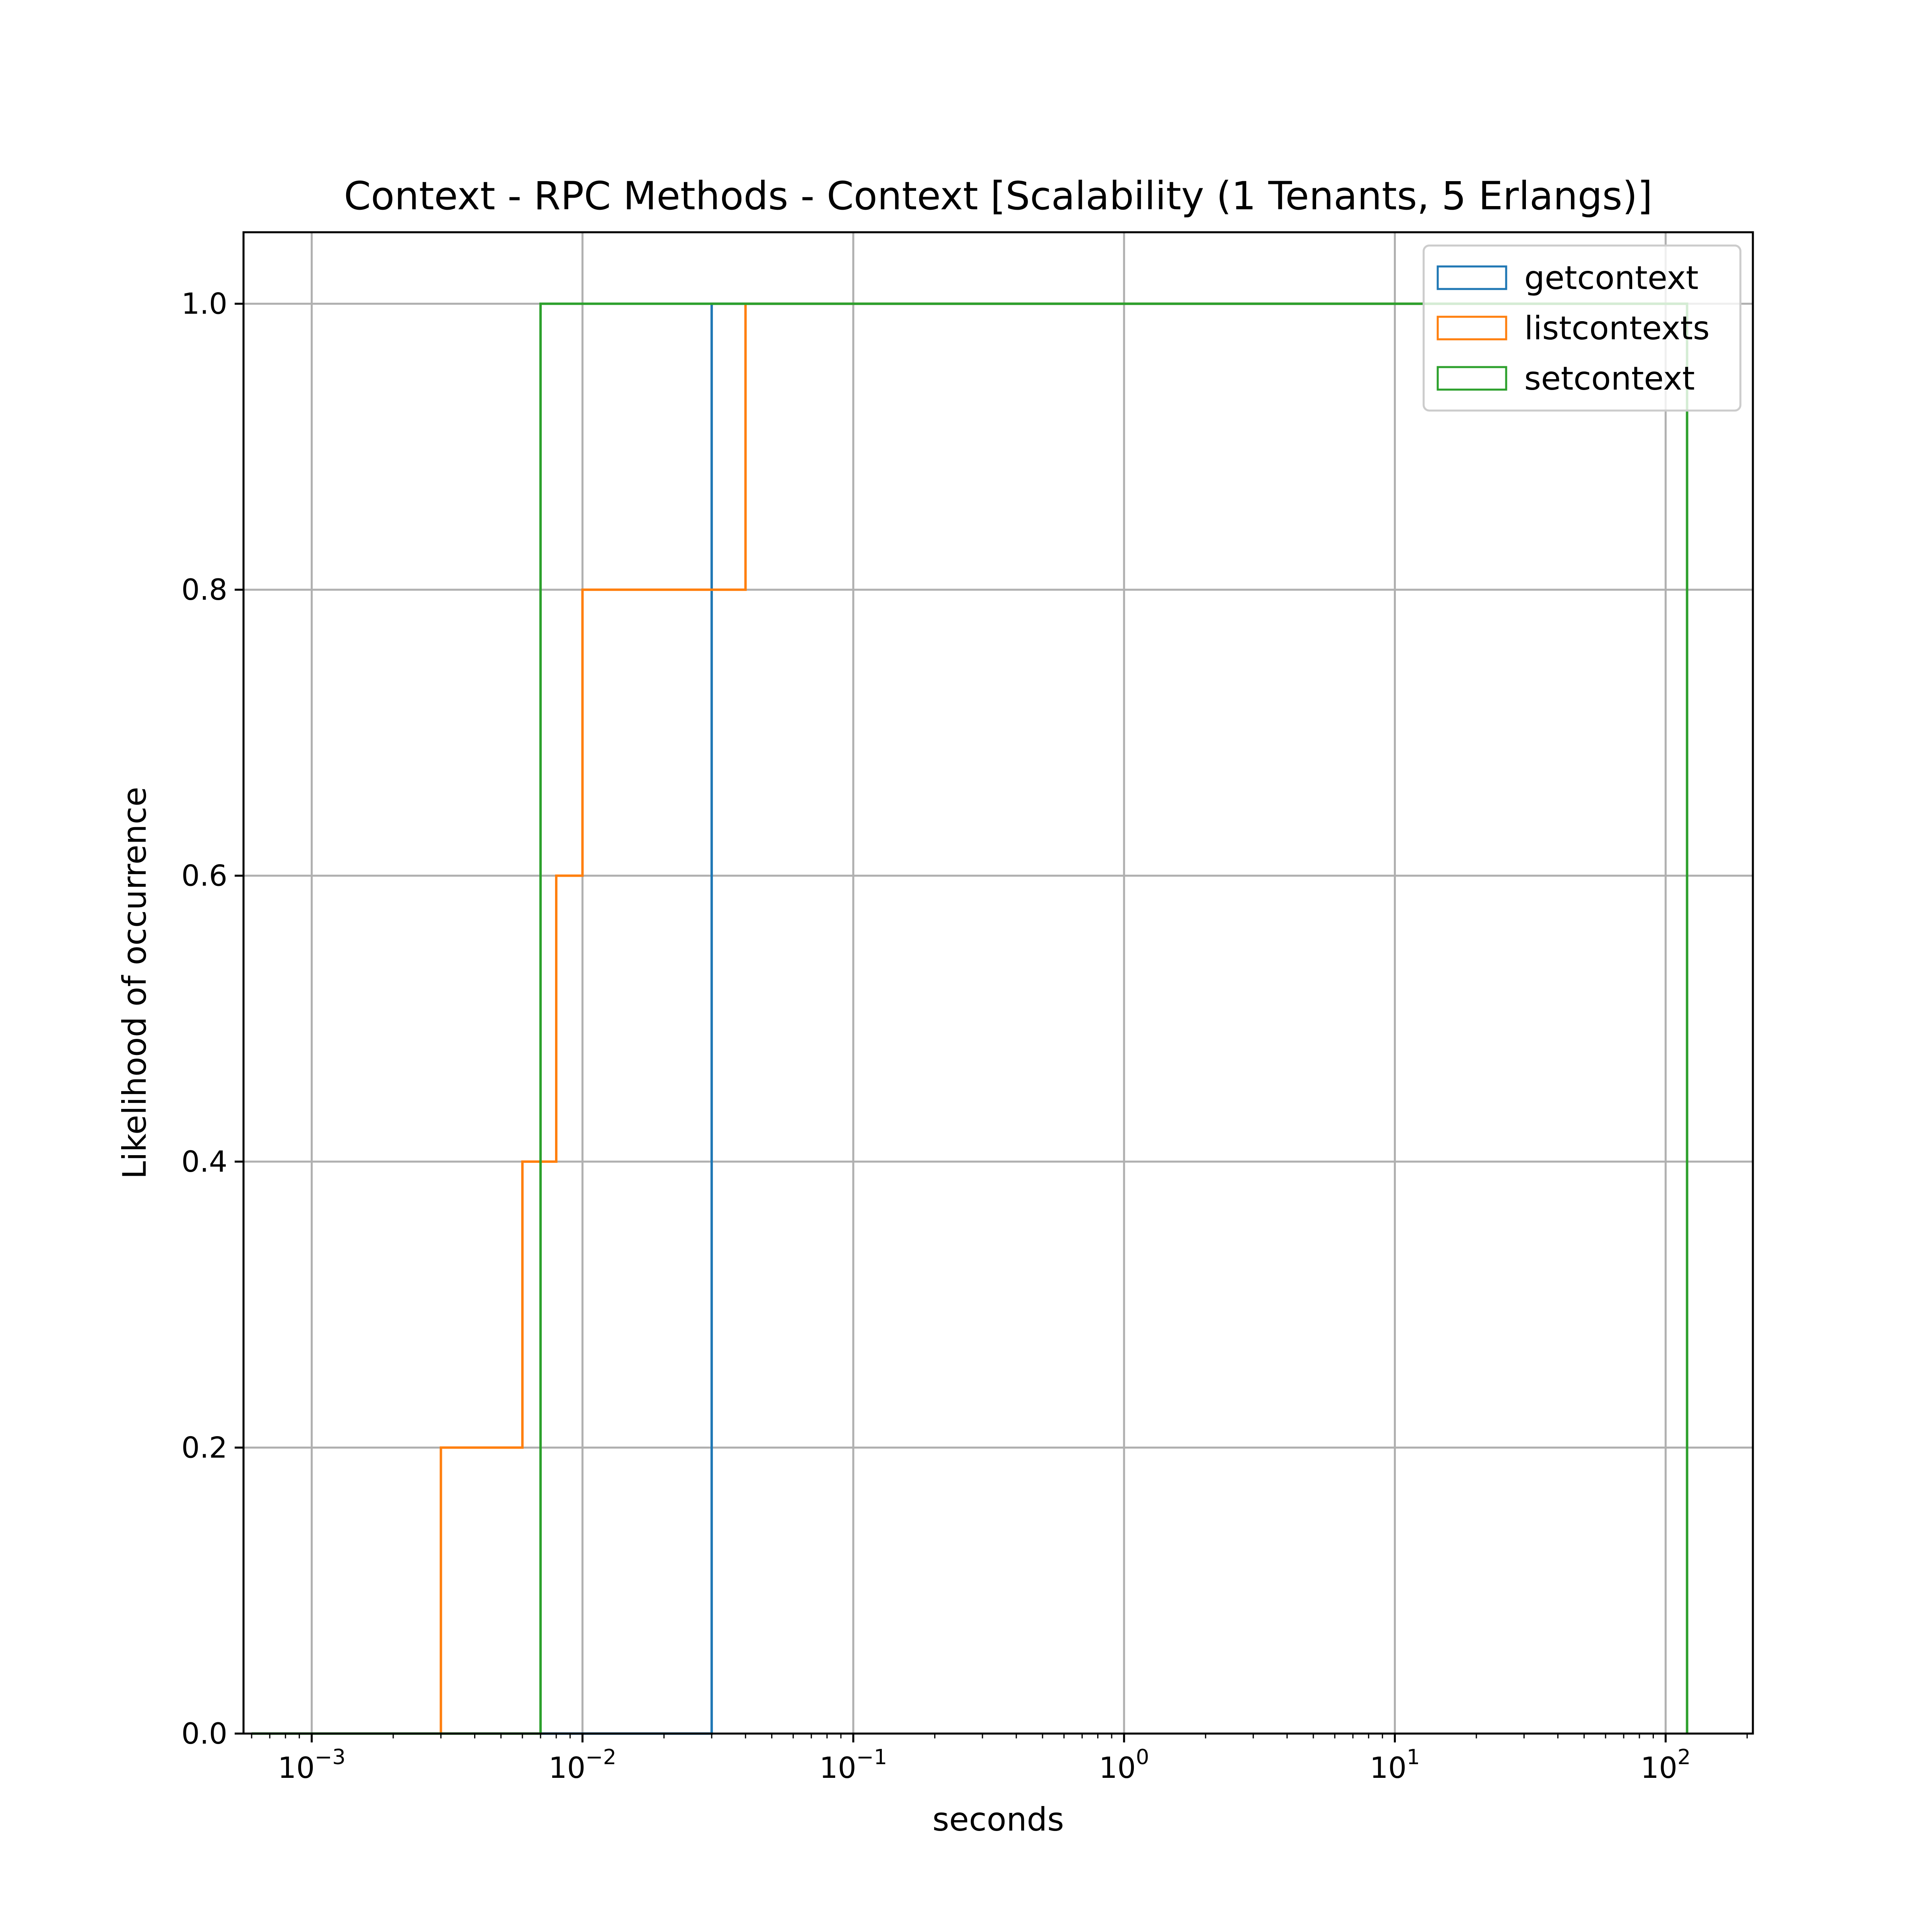 The width and height of the screenshot is (1932, 1932). What do you see at coordinates (1611, 278) in the screenshot?
I see `legend-label: getcontext` at bounding box center [1611, 278].